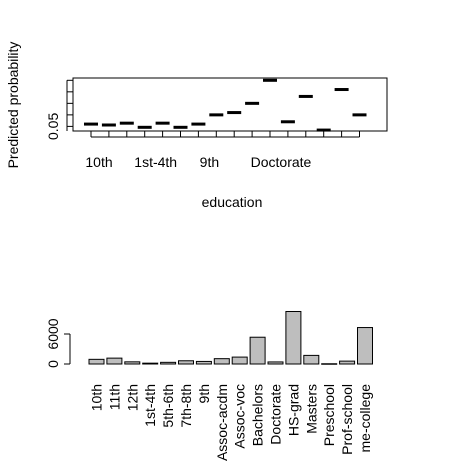  I want to click on count-bars, so click(230, 337).